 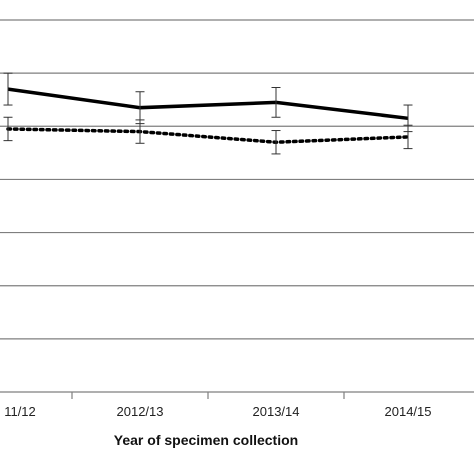 I want to click on x-tick-labels: 11/12 2012/13 2013/14 2014/15, so click(x=217, y=411).